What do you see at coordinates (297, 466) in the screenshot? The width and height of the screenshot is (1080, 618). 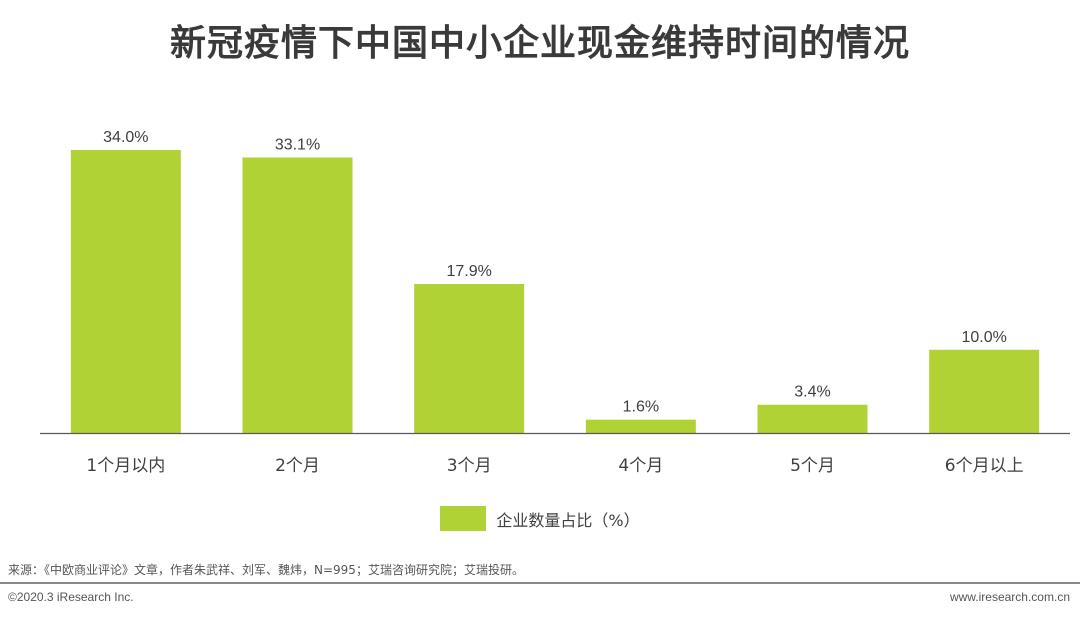 I see `x-tick-label-2: 2个月` at bounding box center [297, 466].